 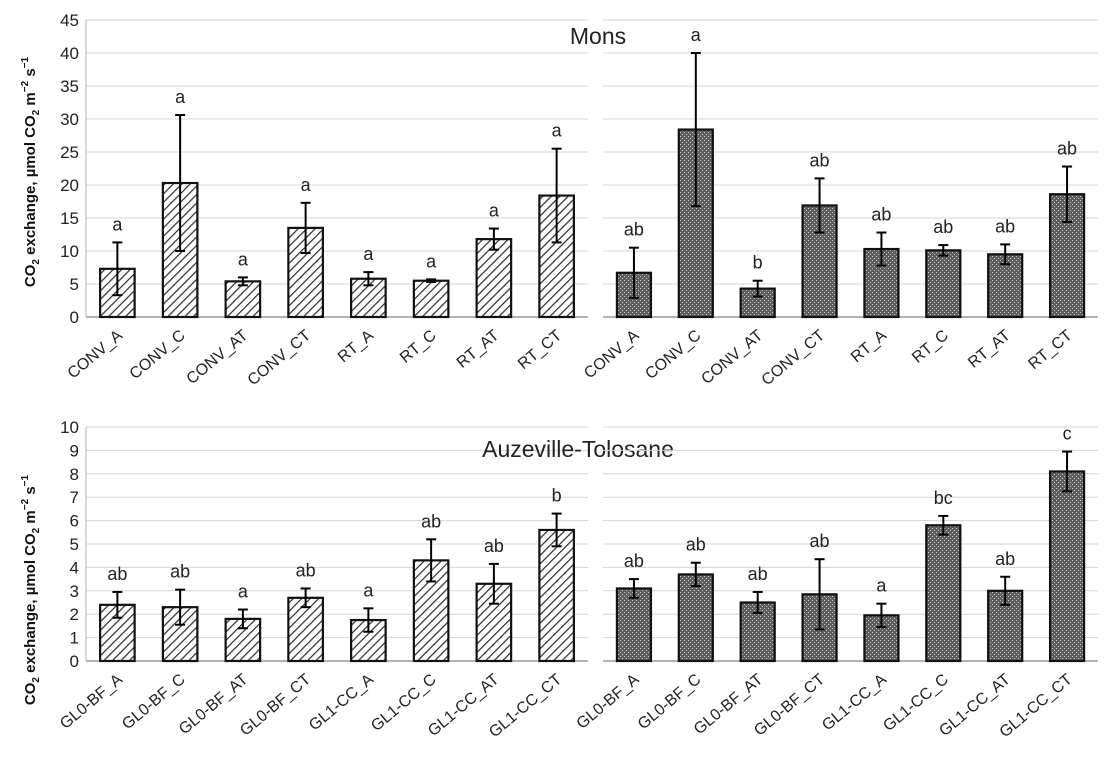 I want to click on y-tick-label: 20, so click(x=69, y=185).